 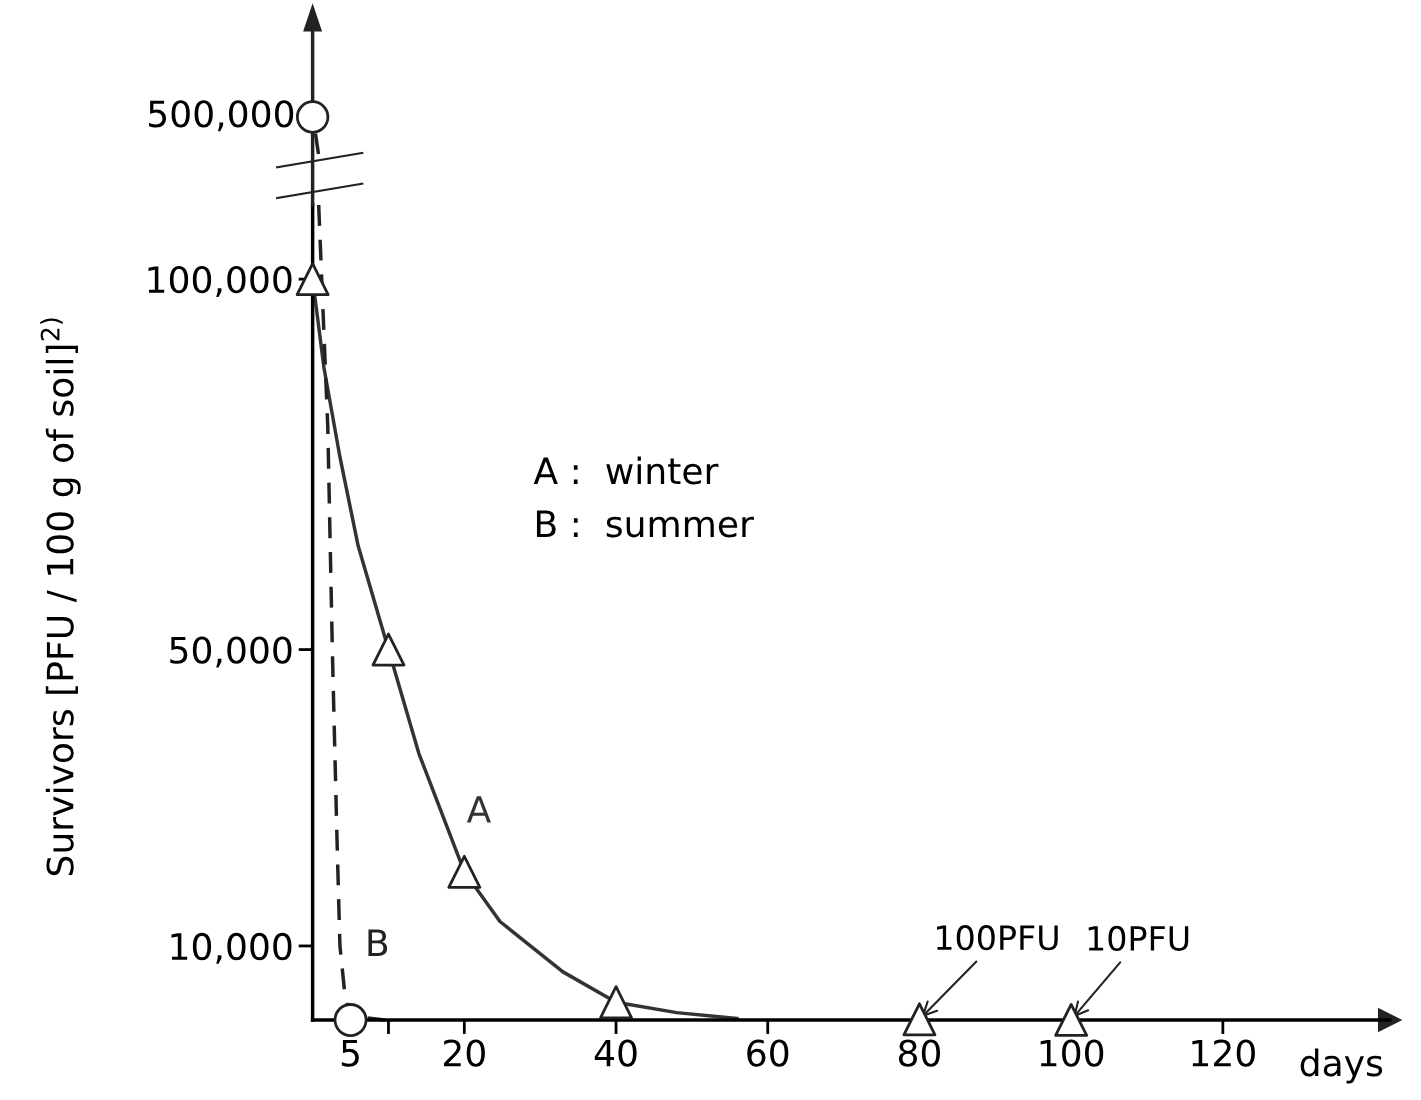 I want to click on x-tick-label: 100, so click(x=1072, y=1053).